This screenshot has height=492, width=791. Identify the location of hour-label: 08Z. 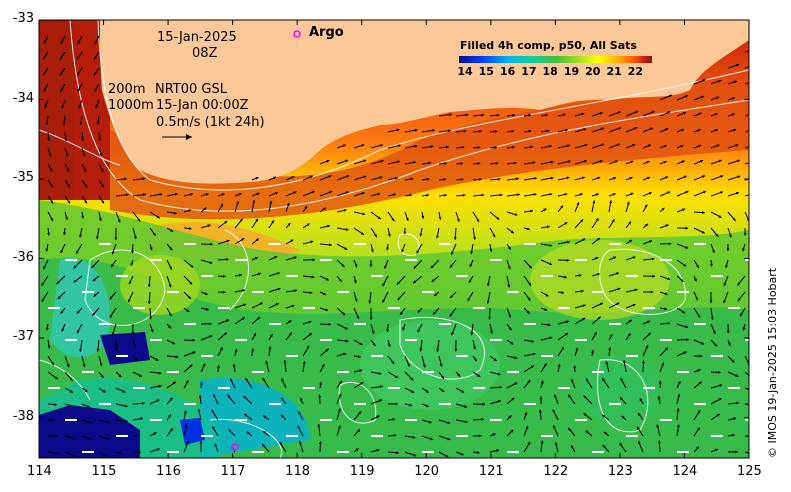
(205, 53).